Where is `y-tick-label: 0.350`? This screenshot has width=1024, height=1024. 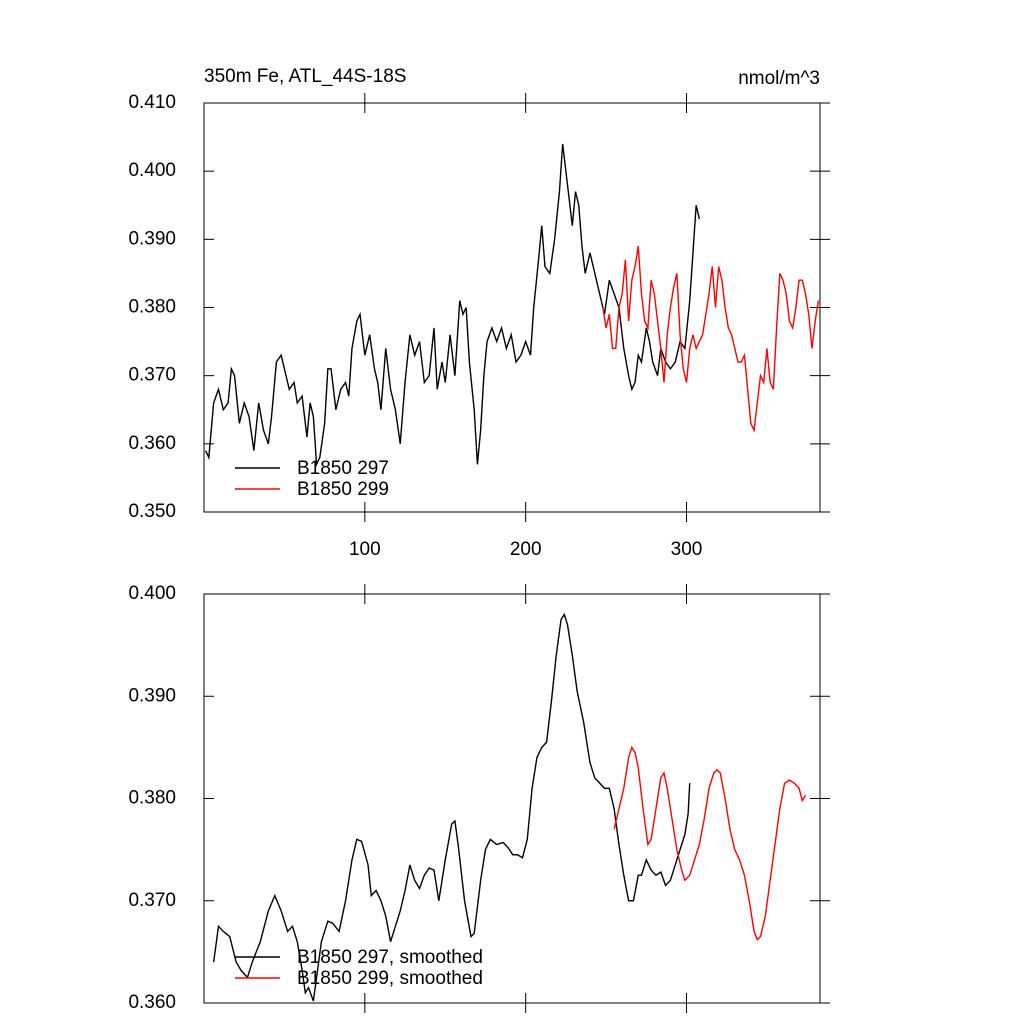 y-tick-label: 0.350 is located at coordinates (152, 511).